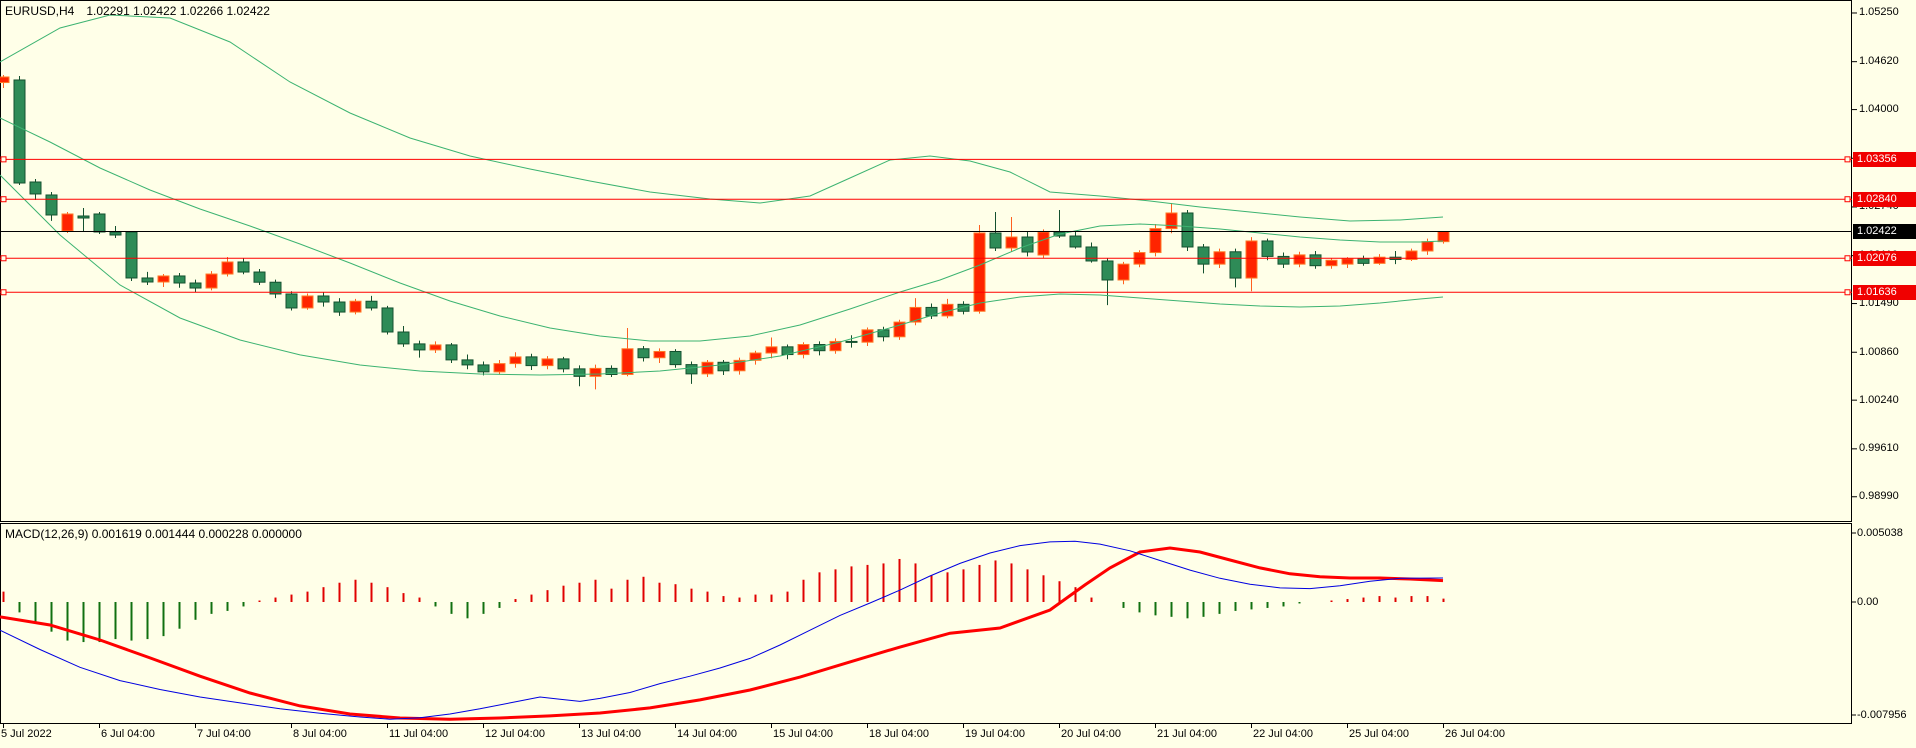 This screenshot has width=1916, height=748. Describe the element at coordinates (1091, 734) in the screenshot. I see `time-axis-label: 20 Jul 04:00` at that location.